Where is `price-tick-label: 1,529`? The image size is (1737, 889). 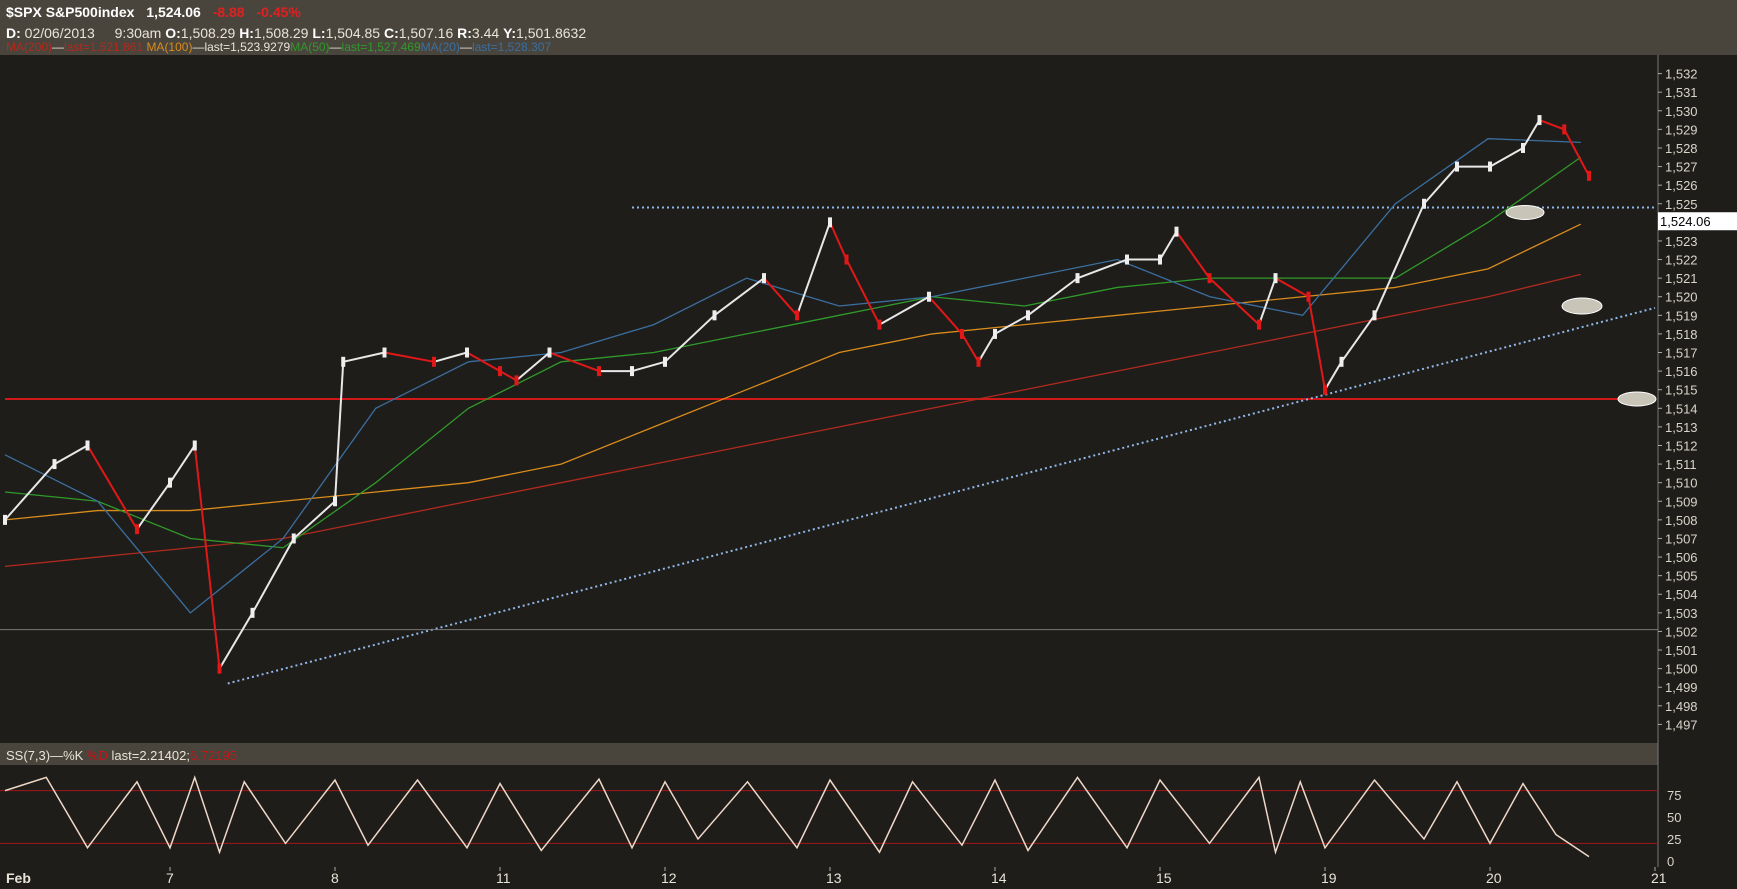 price-tick-label: 1,529 is located at coordinates (1681, 129).